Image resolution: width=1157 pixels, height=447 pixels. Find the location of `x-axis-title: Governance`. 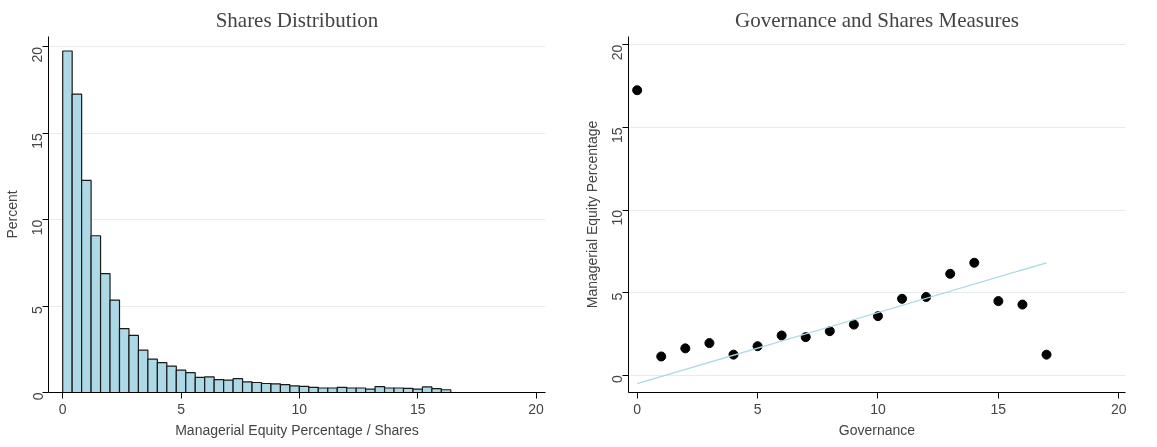

x-axis-title: Governance is located at coordinates (877, 429).